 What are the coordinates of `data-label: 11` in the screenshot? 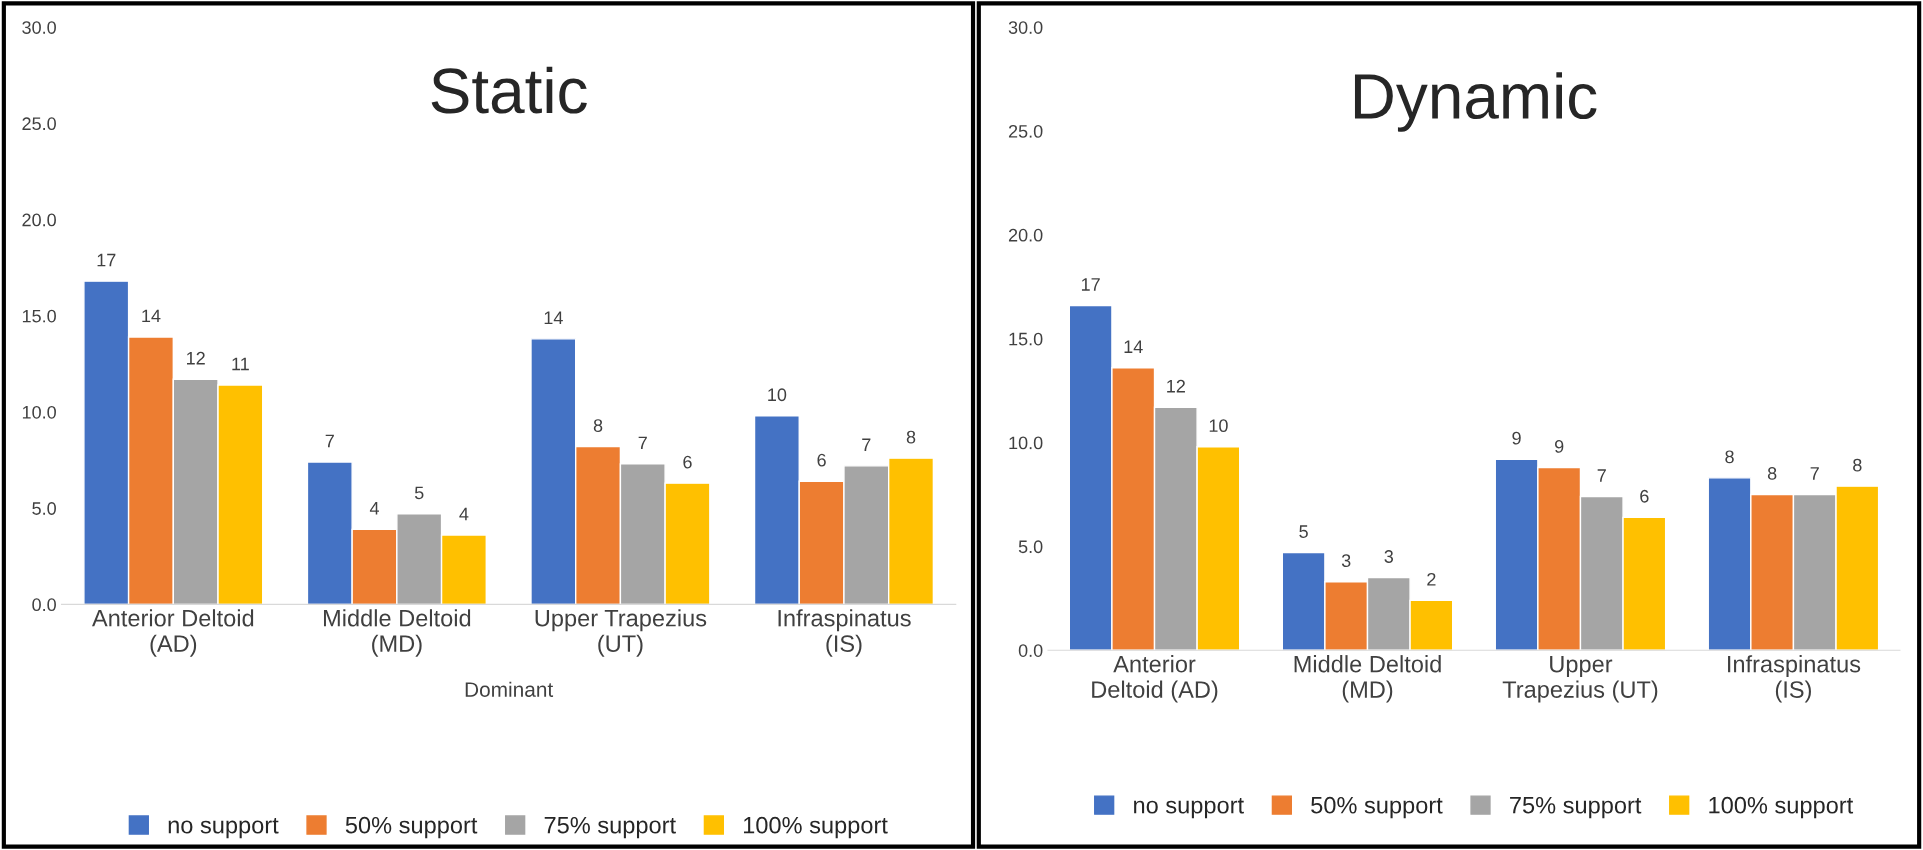 It's located at (240, 364).